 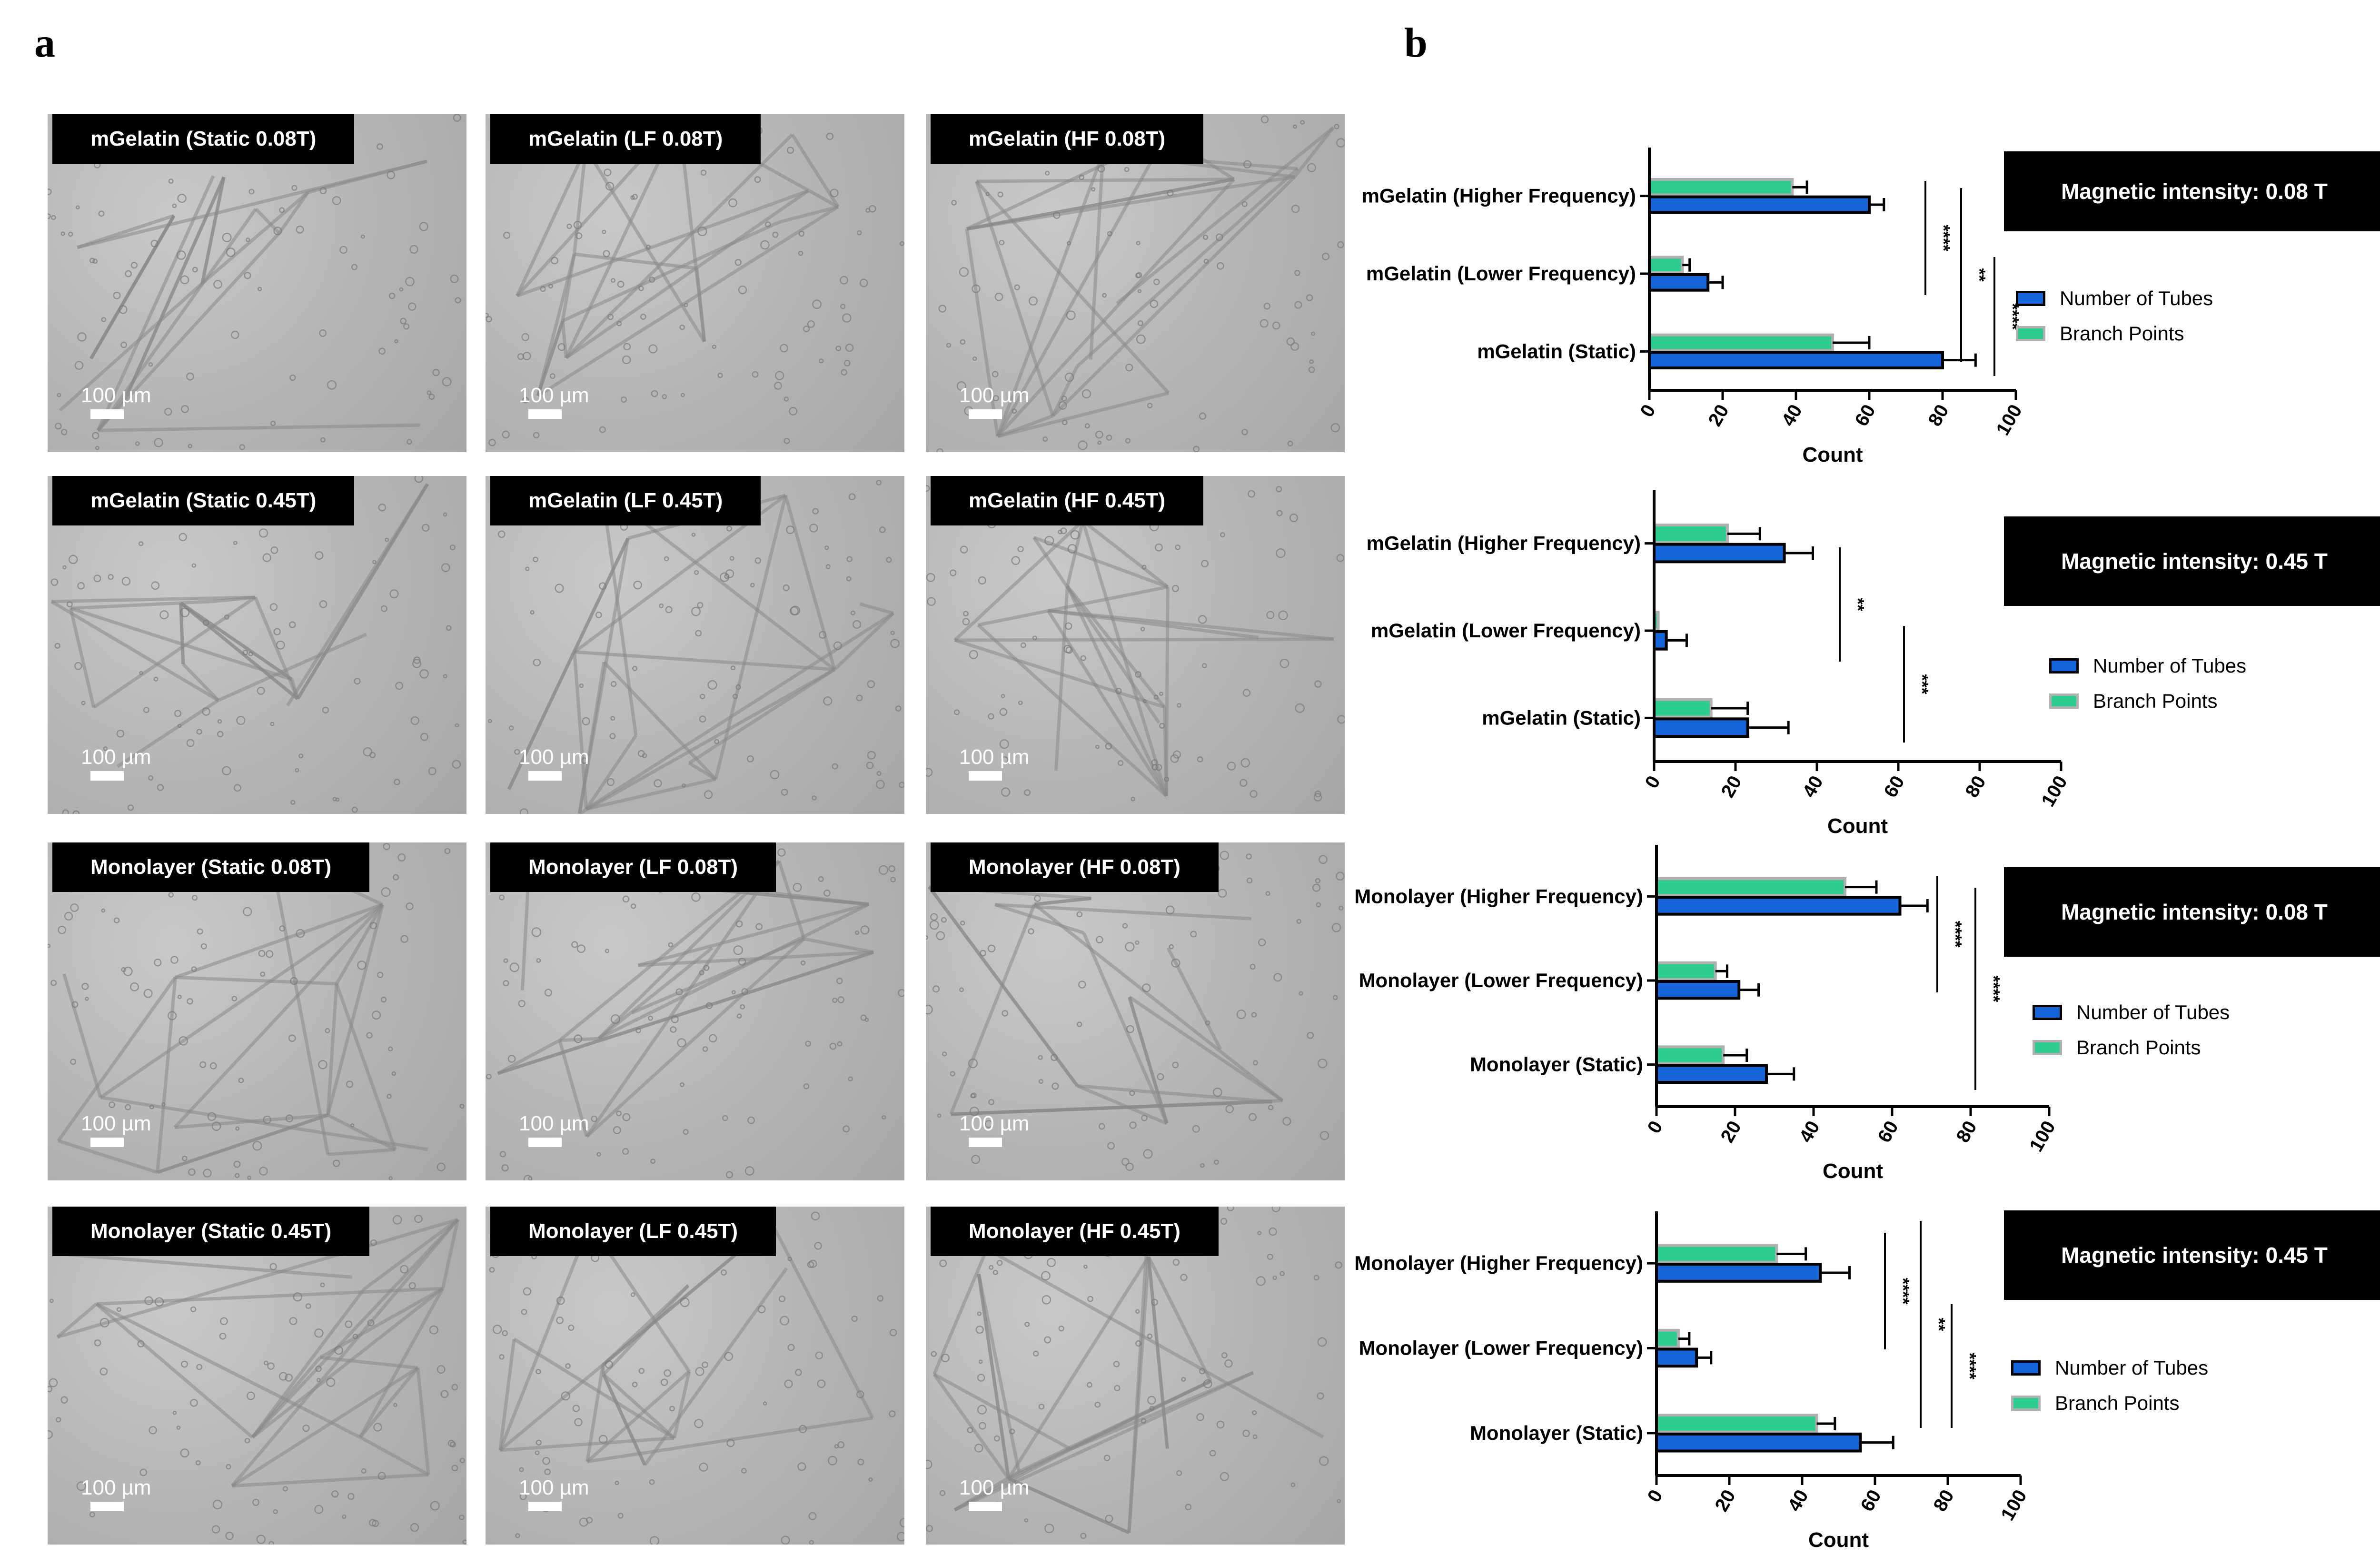 I want to click on micrograph-tile: mGelatin (LF 0.45T) 100 µm, so click(x=695, y=645).